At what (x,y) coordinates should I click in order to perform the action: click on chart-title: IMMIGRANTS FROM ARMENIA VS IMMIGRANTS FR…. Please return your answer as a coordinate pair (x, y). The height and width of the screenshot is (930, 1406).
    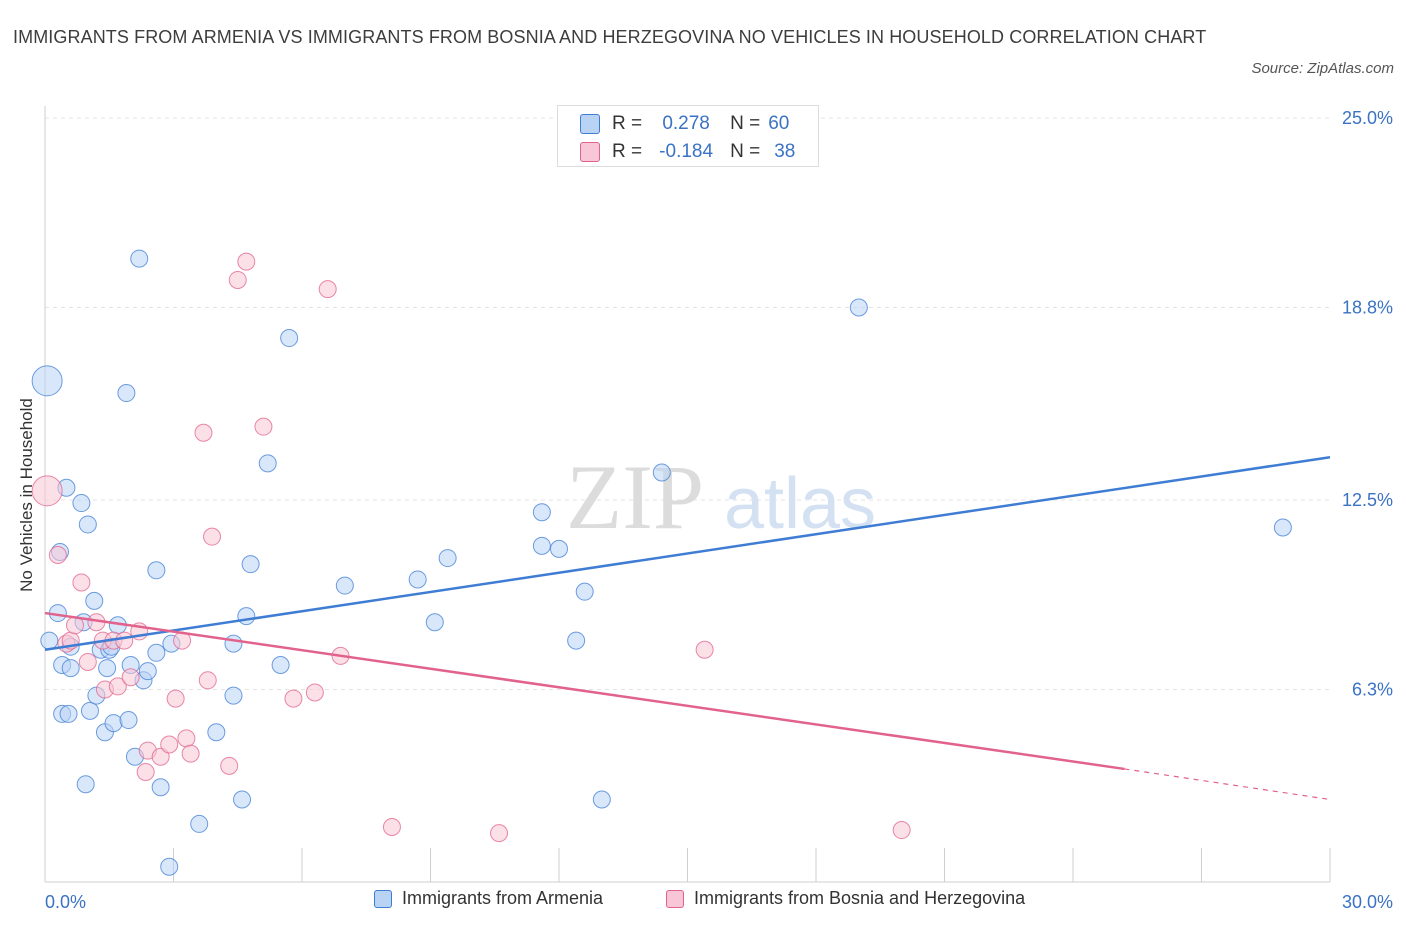
    Looking at the image, I should click on (610, 37).